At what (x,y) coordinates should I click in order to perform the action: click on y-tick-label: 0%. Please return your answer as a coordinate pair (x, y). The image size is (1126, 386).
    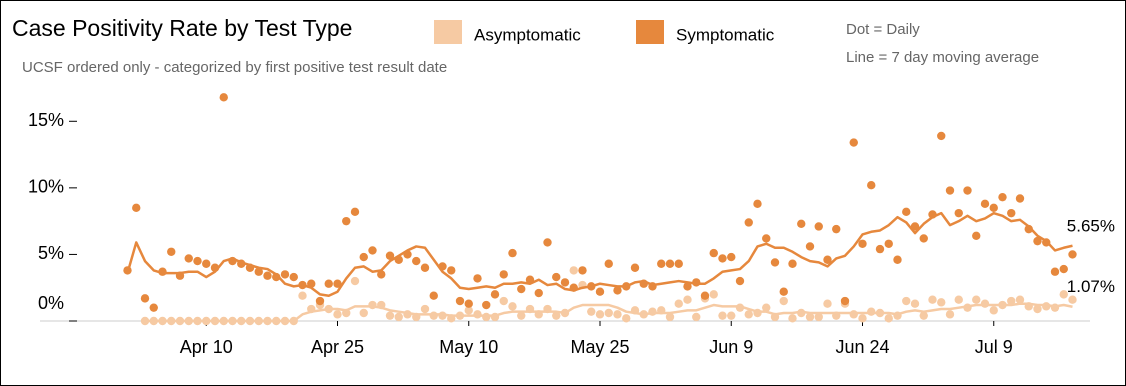
    Looking at the image, I should click on (51, 303).